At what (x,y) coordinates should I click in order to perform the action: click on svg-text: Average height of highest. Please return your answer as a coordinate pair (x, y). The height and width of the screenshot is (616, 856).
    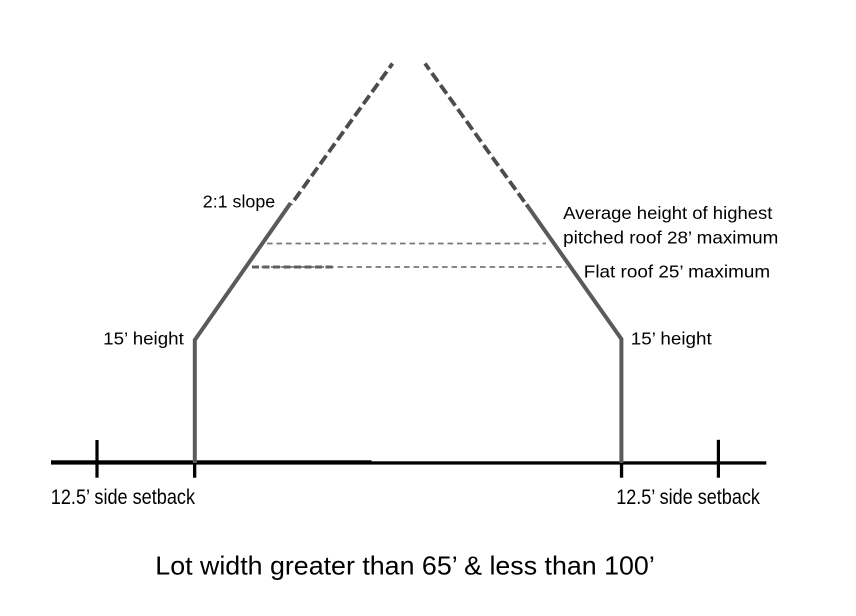
    Looking at the image, I should click on (667, 213).